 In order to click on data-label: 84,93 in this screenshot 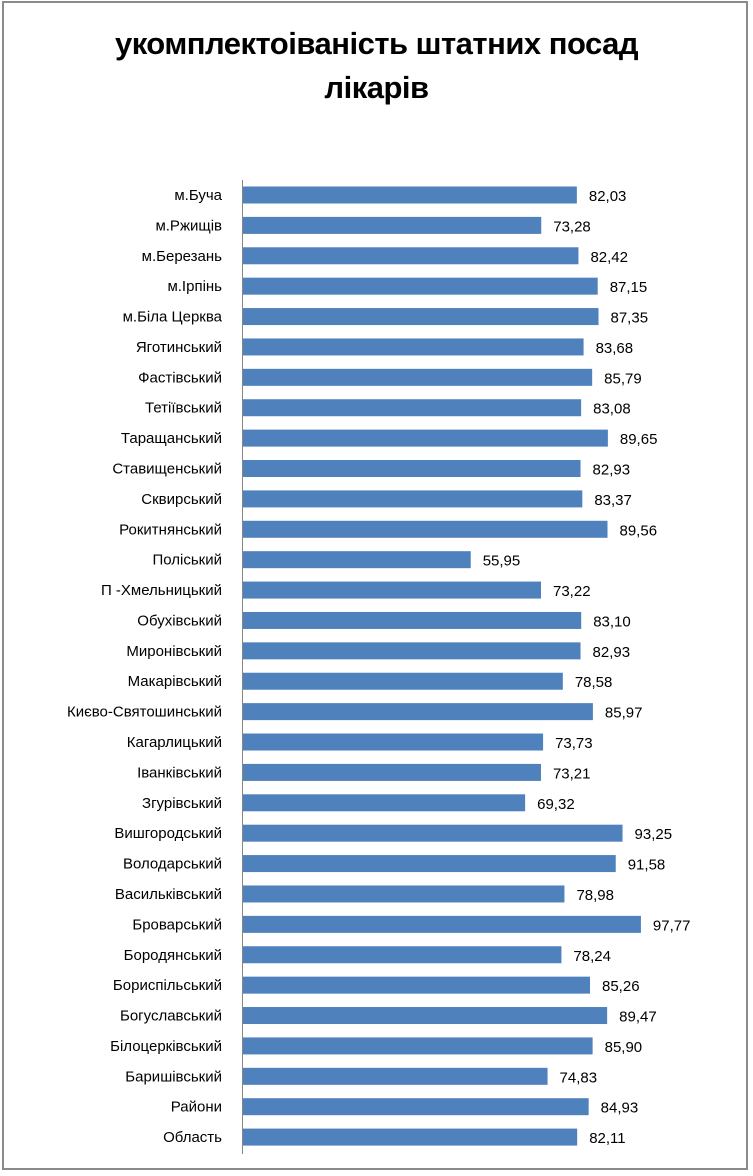, I will do `click(620, 1108)`.